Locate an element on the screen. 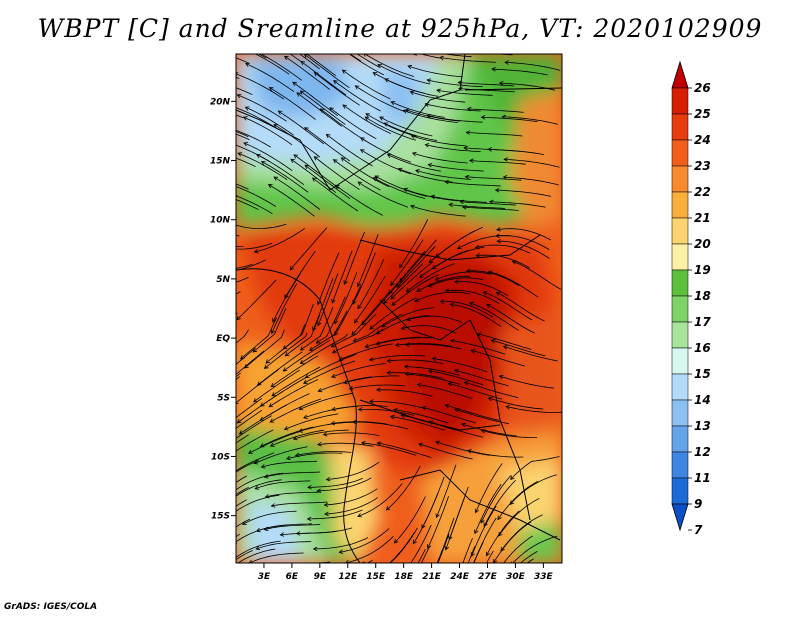 The image size is (800, 618). field-yellow-southeast is located at coordinates (531, 500).